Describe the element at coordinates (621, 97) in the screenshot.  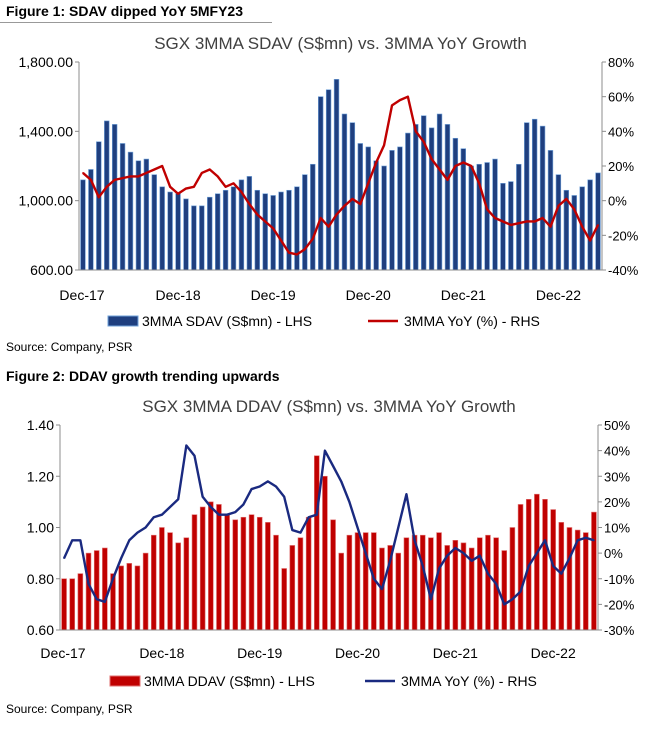
I see `right-tick-label: 60%` at that location.